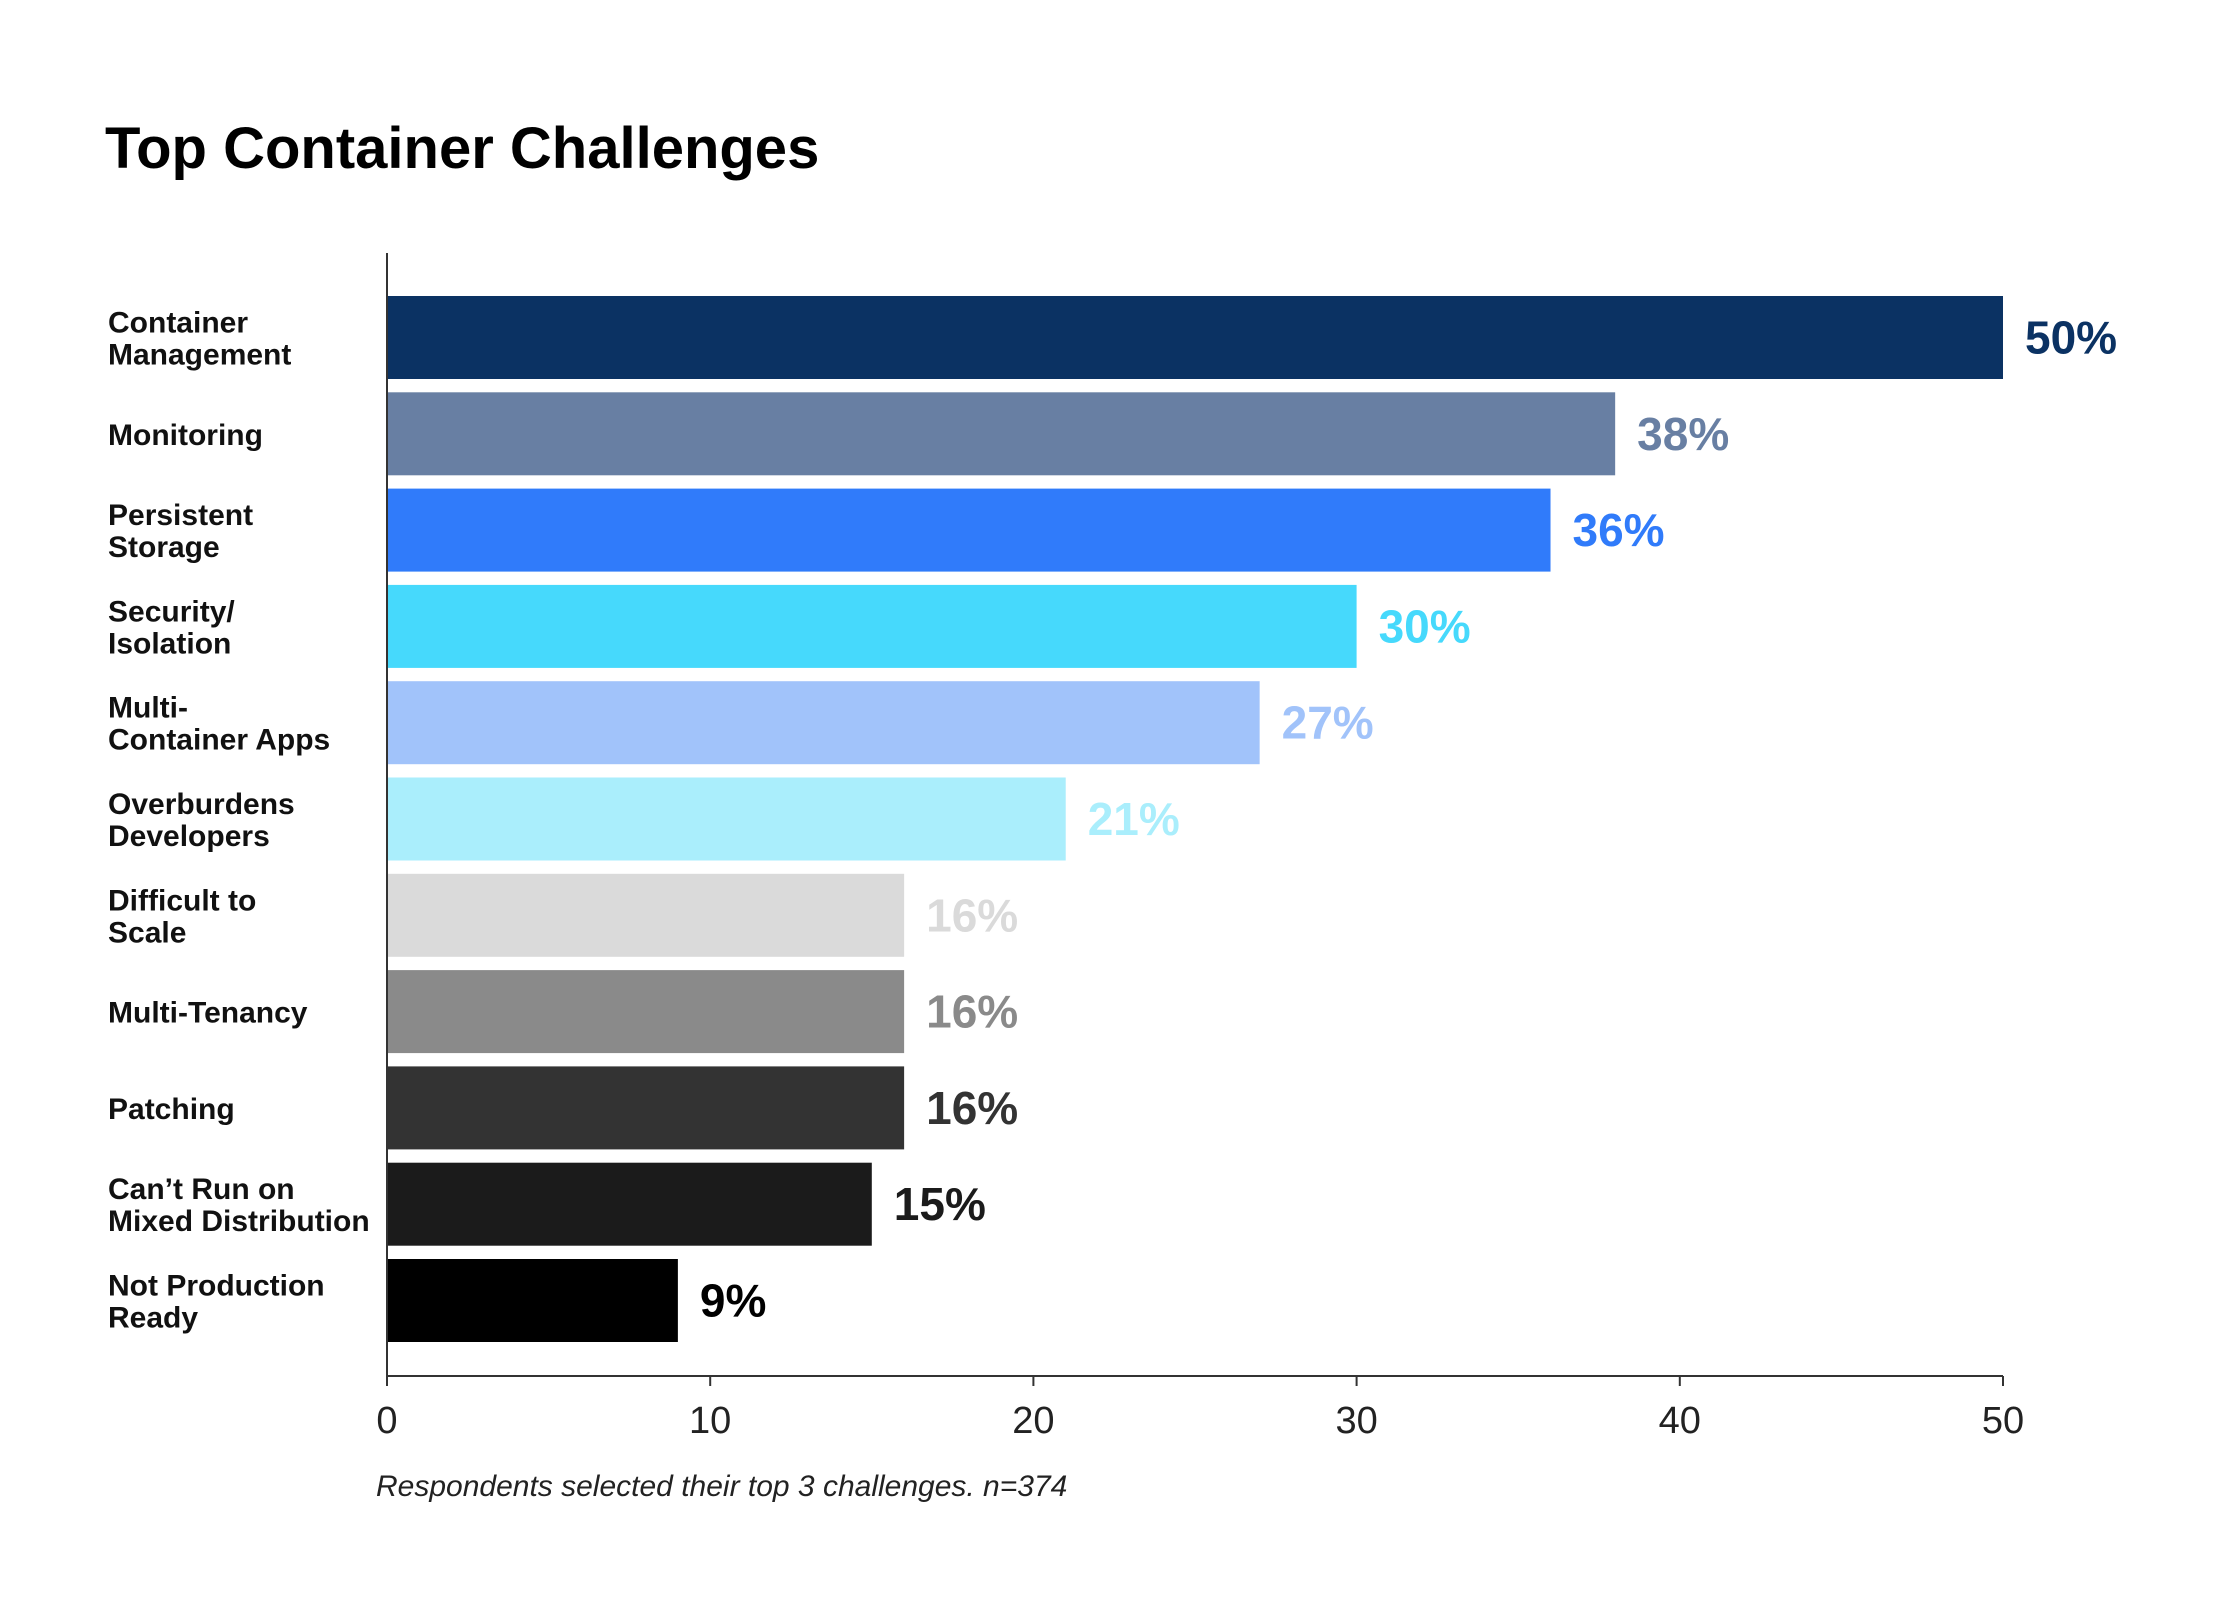 This screenshot has width=2238, height=1606. Describe the element at coordinates (710, 1421) in the screenshot. I see `x-tick-label-1: 10` at that location.